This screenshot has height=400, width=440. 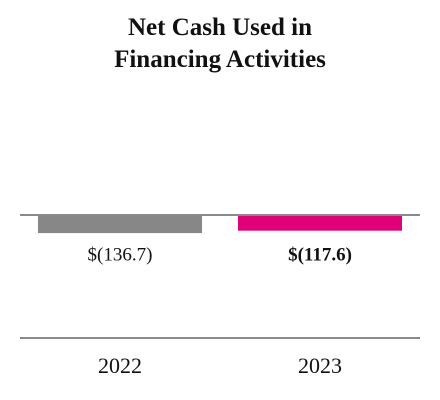 I want to click on value-label: $(117.6), so click(x=320, y=254).